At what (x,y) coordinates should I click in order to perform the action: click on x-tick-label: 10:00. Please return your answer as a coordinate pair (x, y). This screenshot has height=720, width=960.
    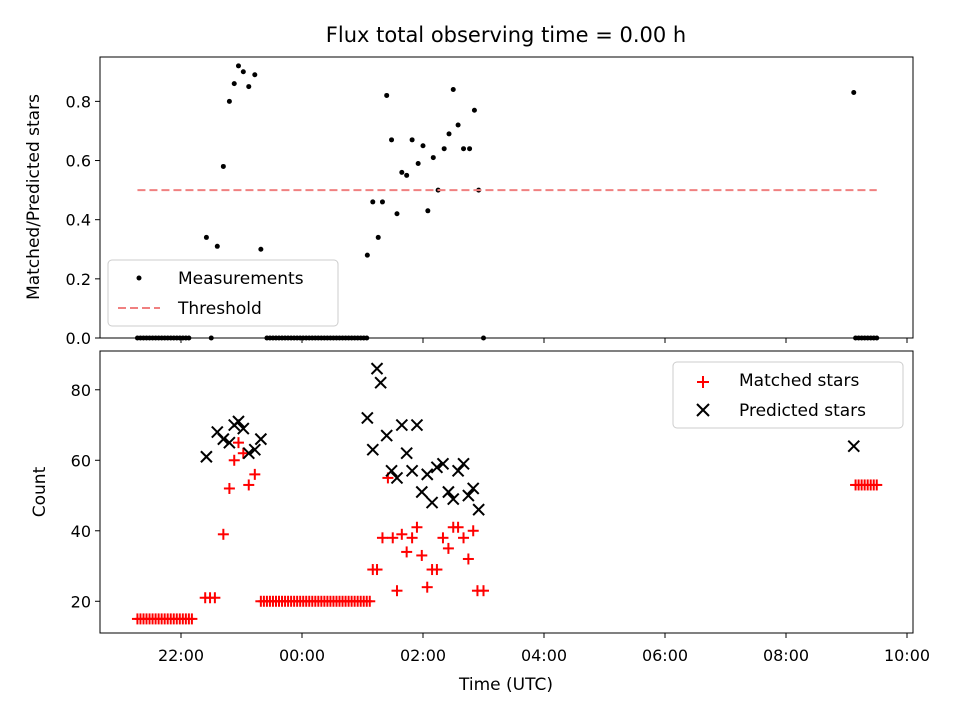
    Looking at the image, I should click on (907, 655).